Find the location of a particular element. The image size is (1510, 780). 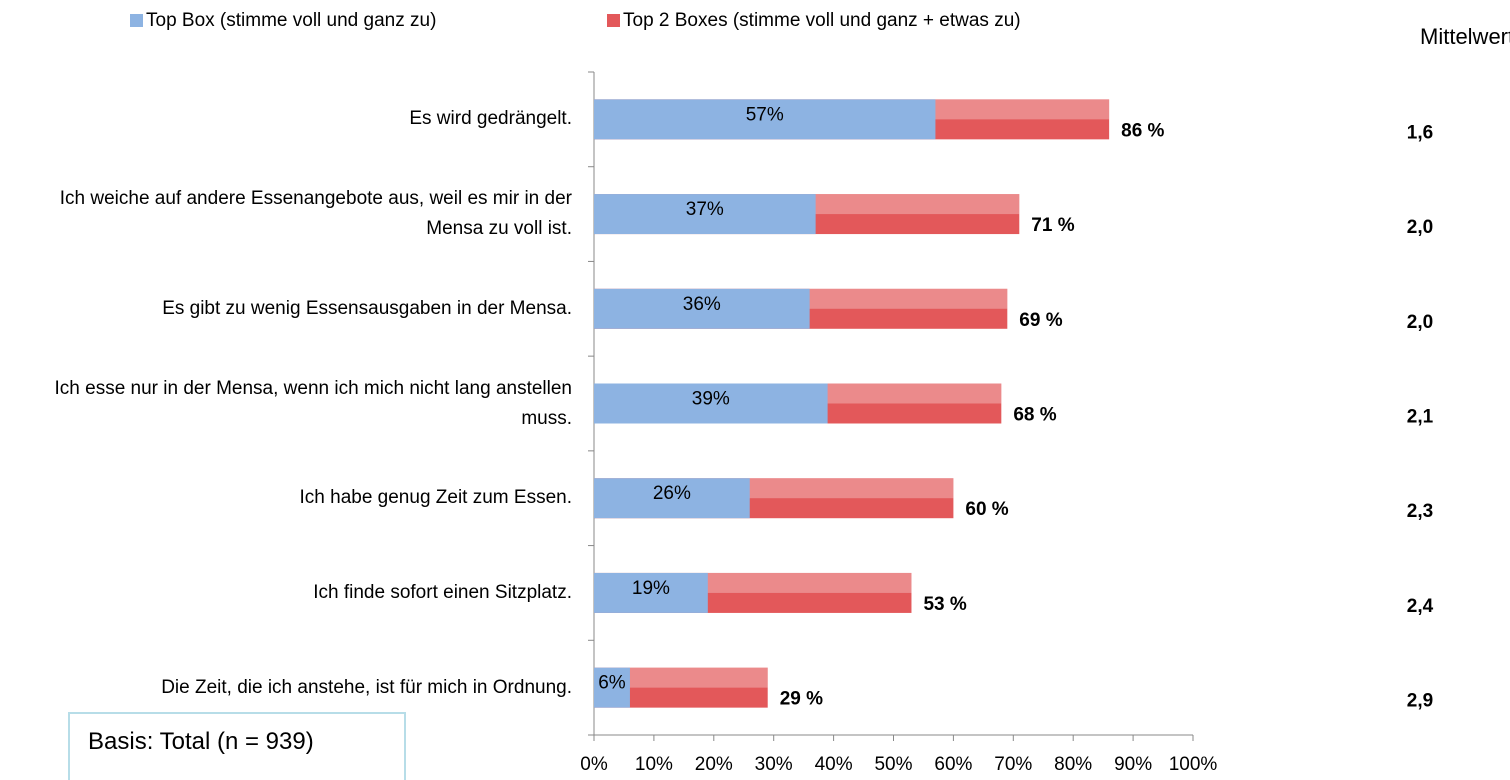

x-tick-label: 90% is located at coordinates (1133, 764).